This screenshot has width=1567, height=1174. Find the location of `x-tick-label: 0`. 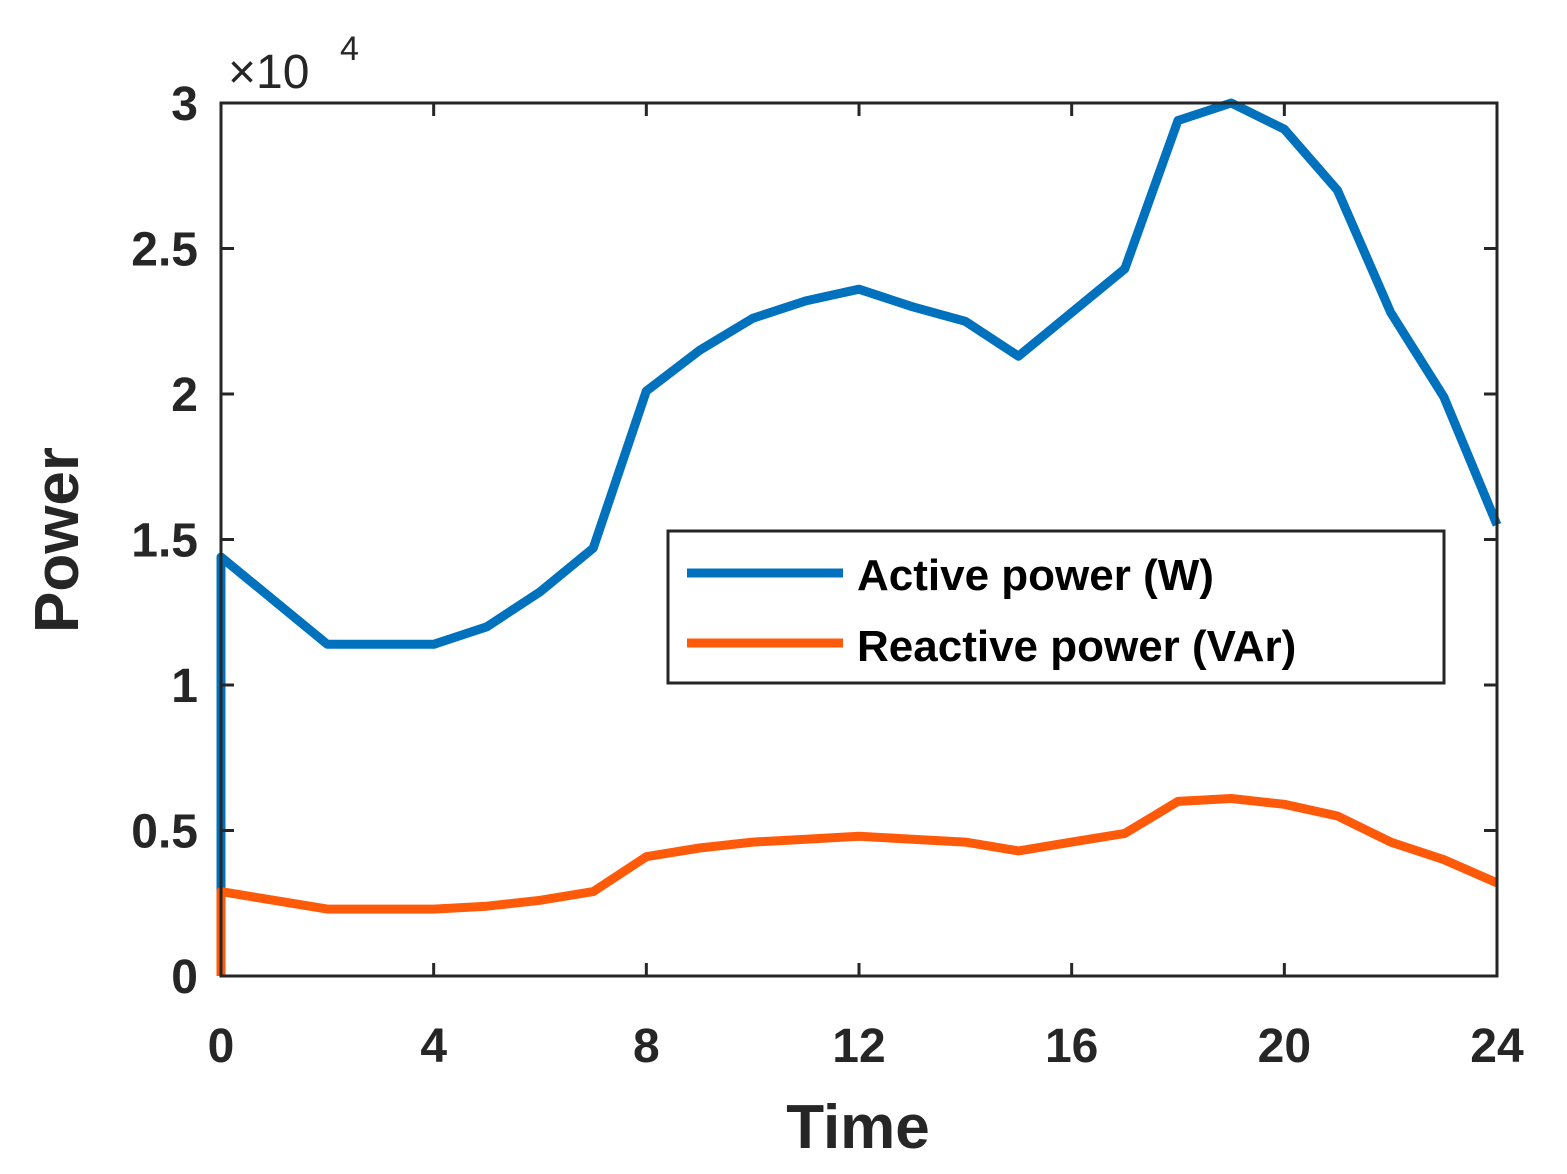

x-tick-label: 0 is located at coordinates (221, 1046).